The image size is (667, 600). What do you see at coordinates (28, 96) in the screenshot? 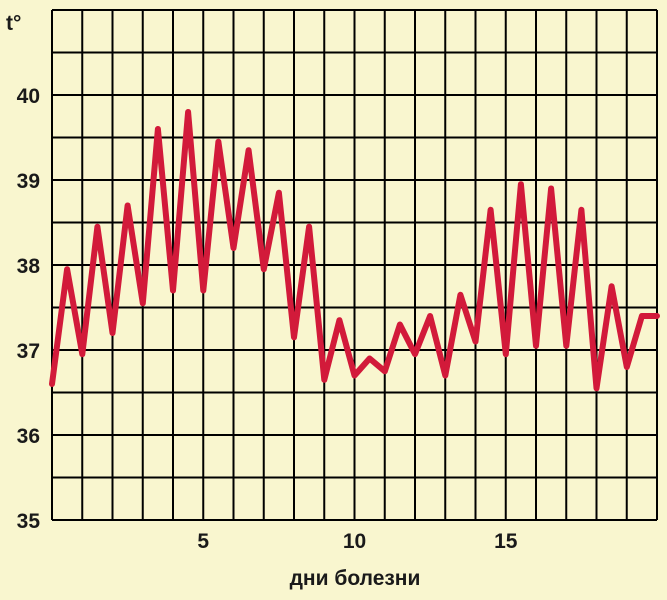
I see `y-tick-label: 40` at bounding box center [28, 96].